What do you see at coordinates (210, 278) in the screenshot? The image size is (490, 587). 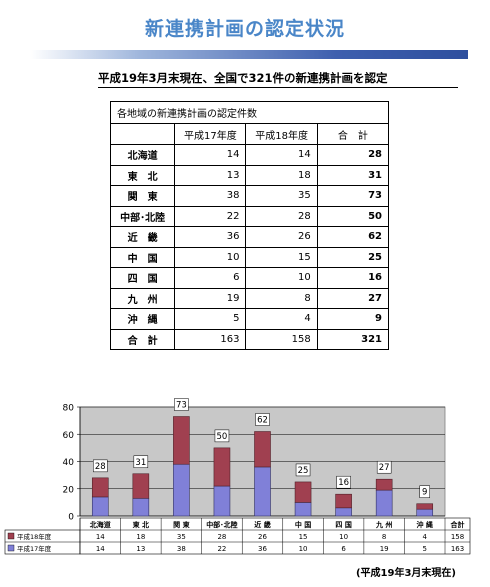 I see `h17-cell: 6` at bounding box center [210, 278].